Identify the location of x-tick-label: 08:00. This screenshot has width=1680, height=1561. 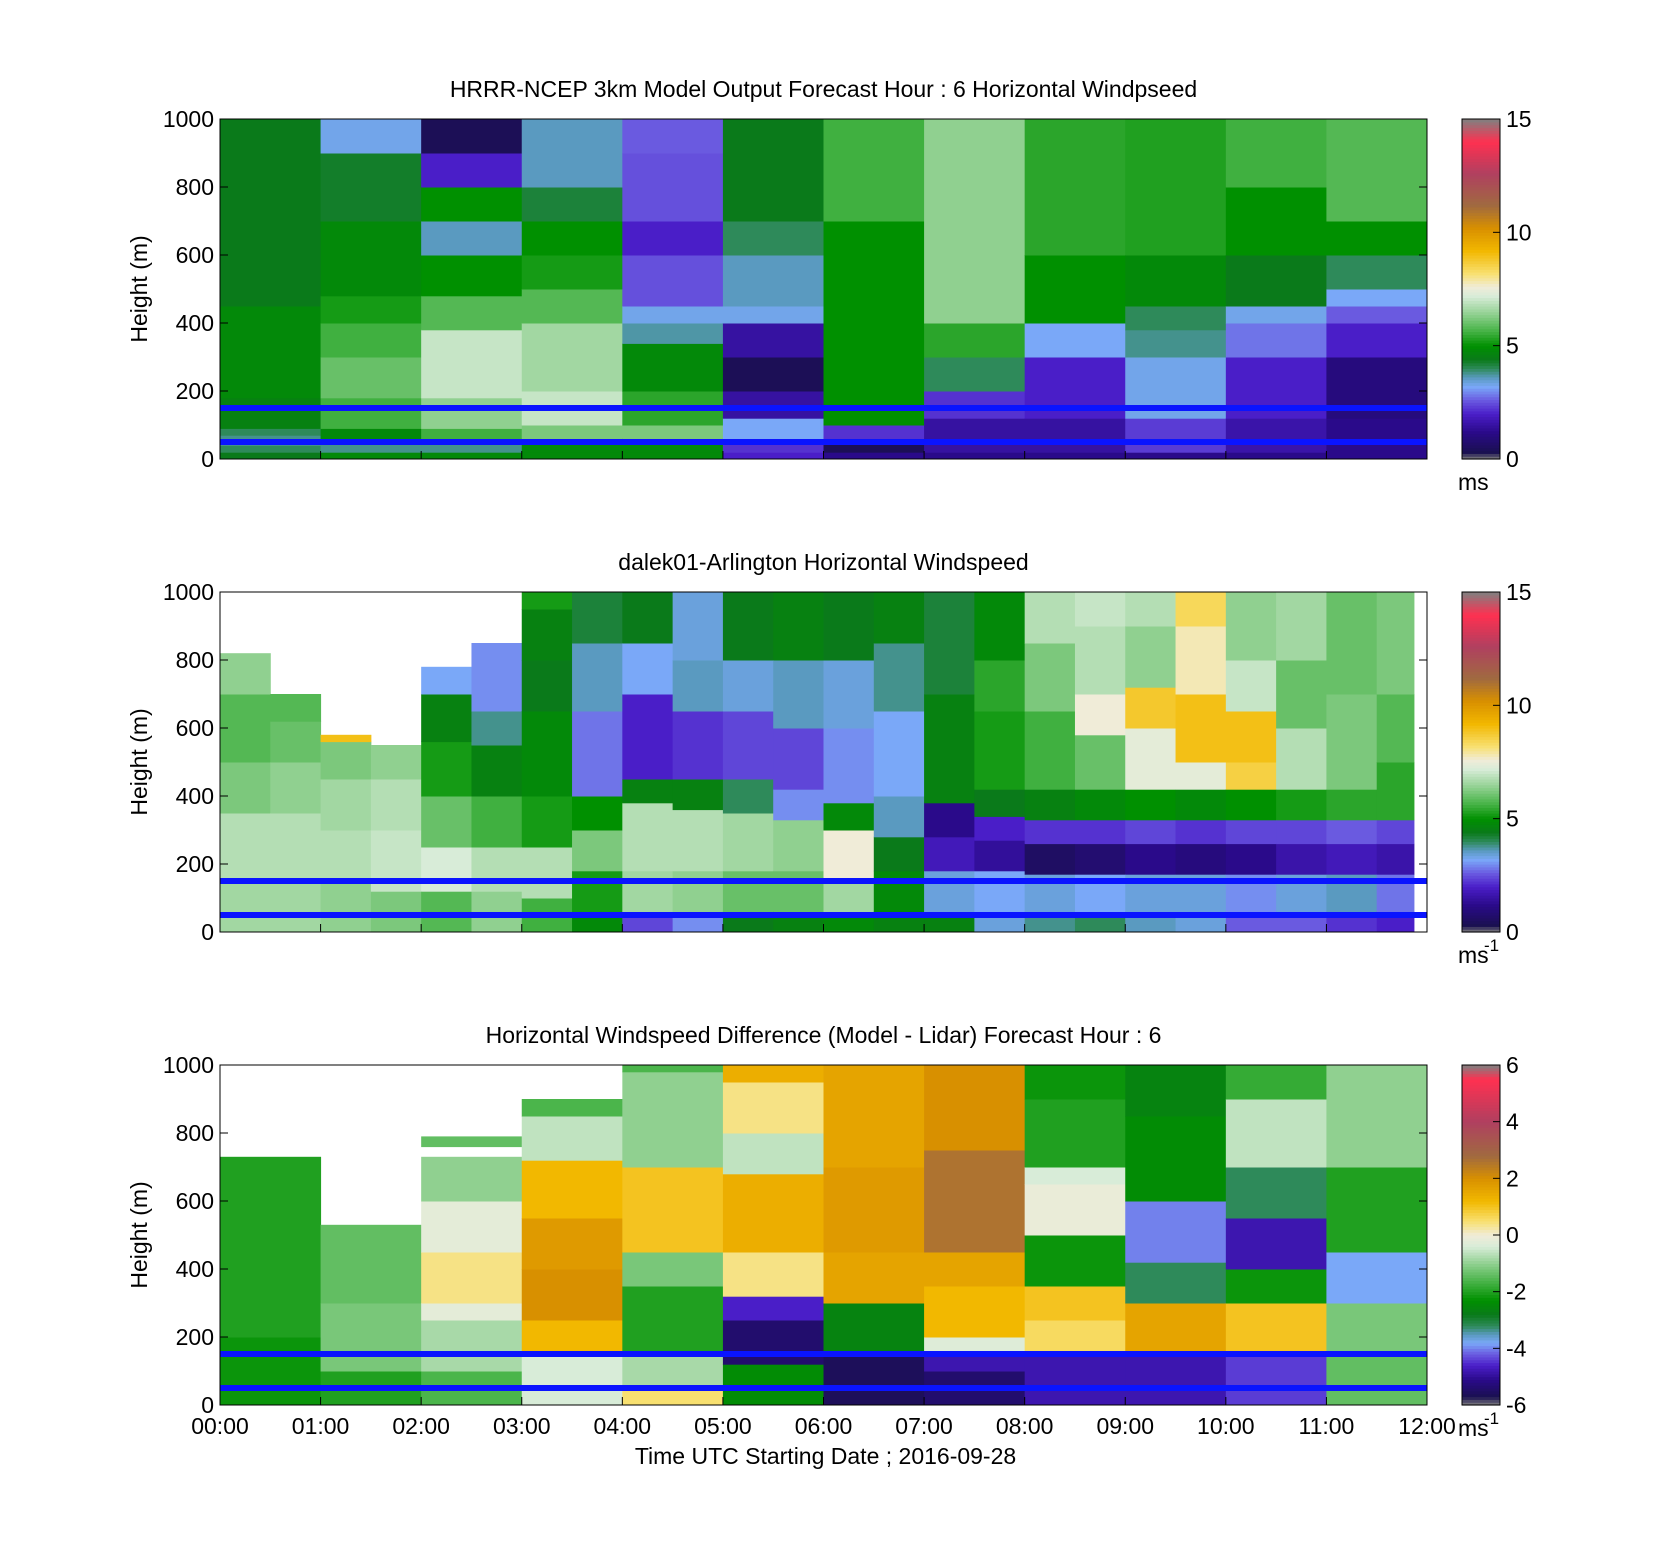
(1025, 1426).